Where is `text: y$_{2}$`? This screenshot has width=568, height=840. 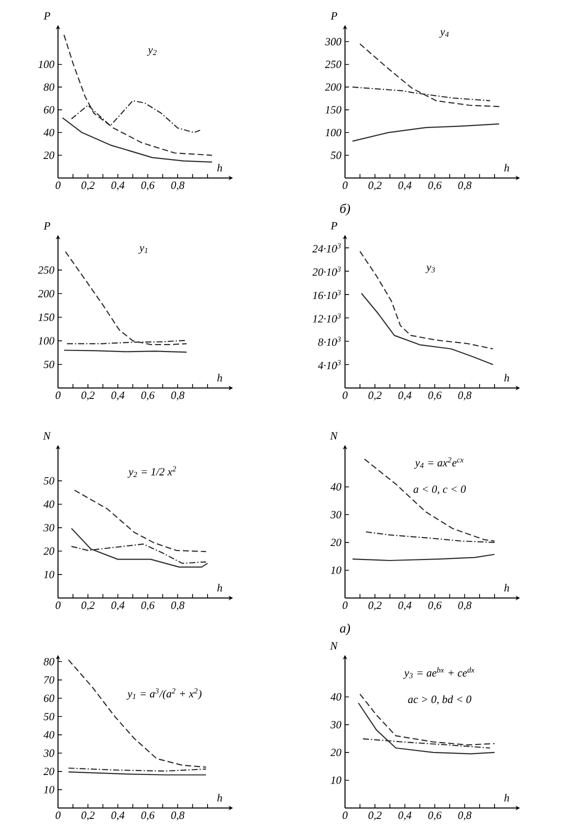
text: y$_{2}$ is located at coordinates (152, 52).